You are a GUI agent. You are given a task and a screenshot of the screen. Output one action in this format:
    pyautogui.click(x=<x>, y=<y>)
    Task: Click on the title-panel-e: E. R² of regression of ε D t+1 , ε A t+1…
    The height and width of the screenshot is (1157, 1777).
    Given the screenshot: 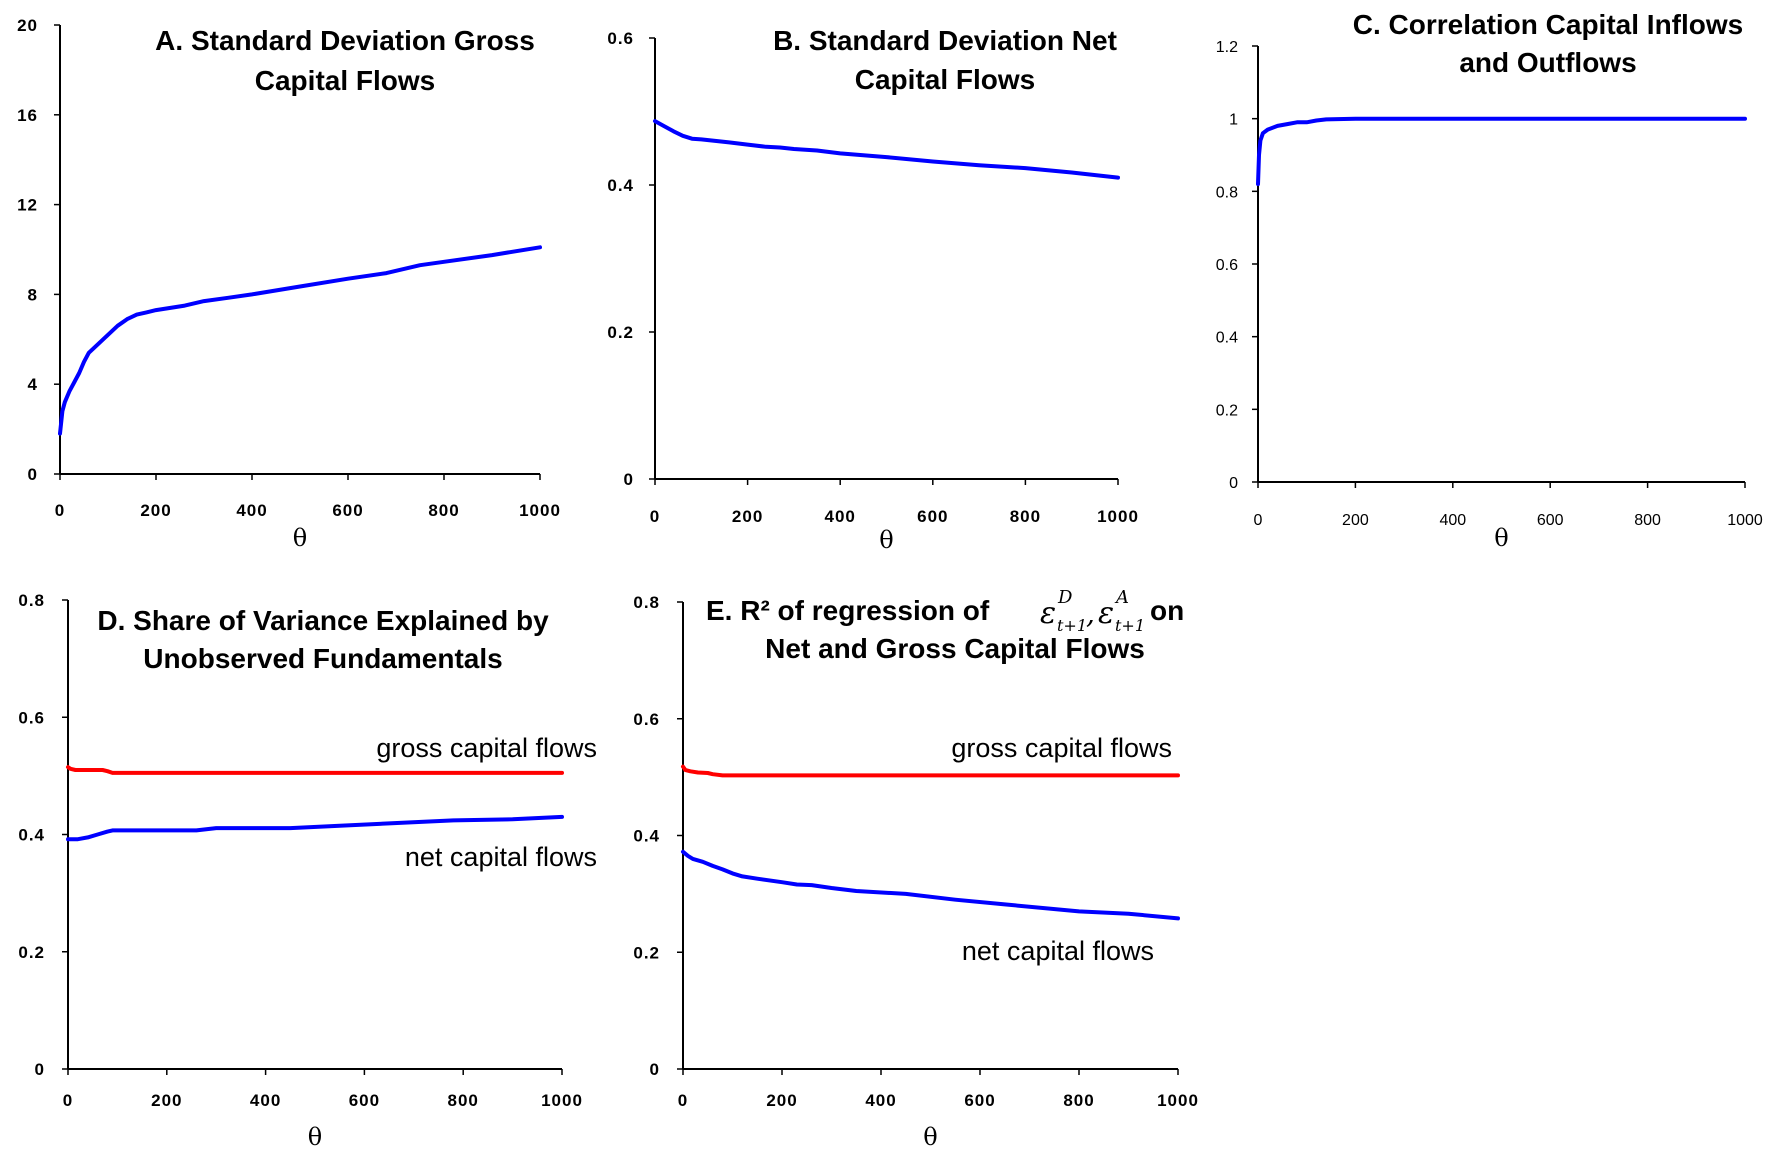 What is the action you would take?
    pyautogui.click(x=945, y=625)
    